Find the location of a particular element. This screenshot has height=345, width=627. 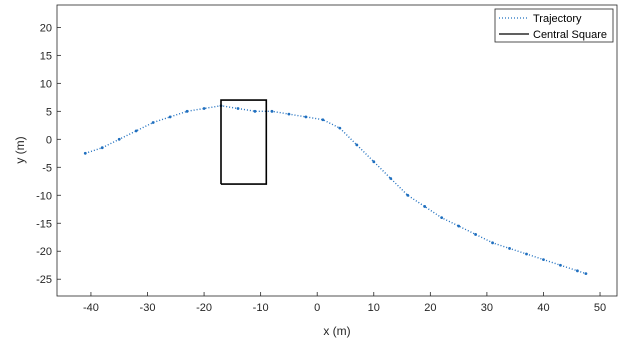

legend-box is located at coordinates (554, 25).